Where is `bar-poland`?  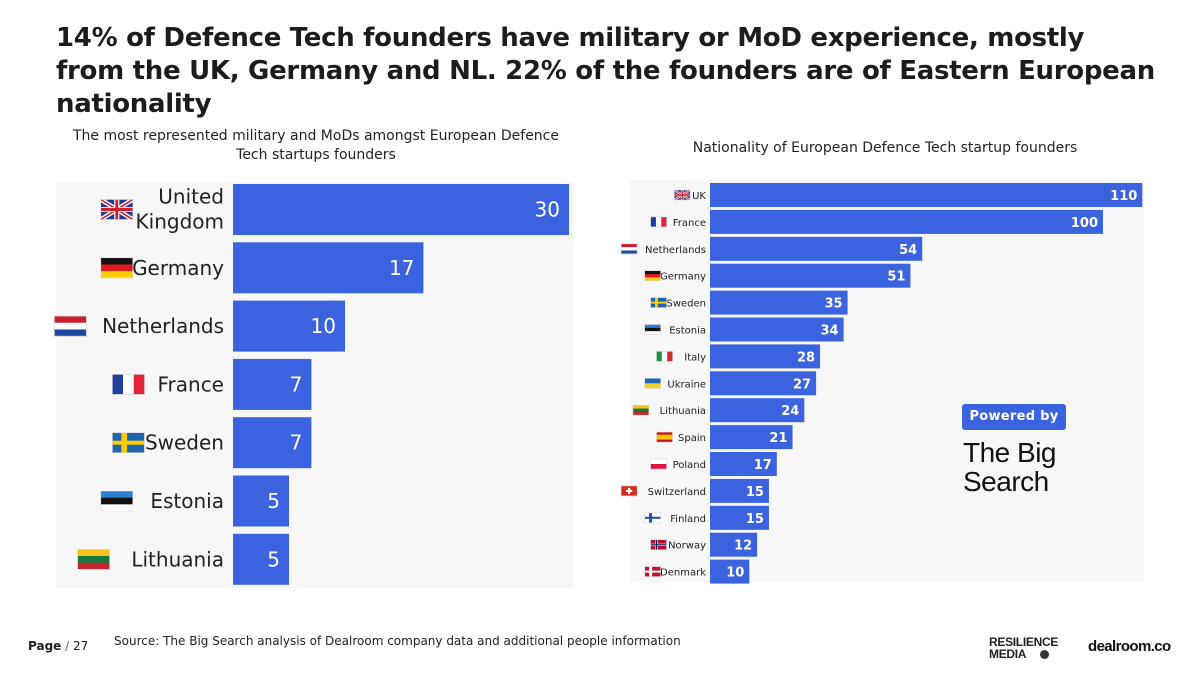 bar-poland is located at coordinates (743, 464).